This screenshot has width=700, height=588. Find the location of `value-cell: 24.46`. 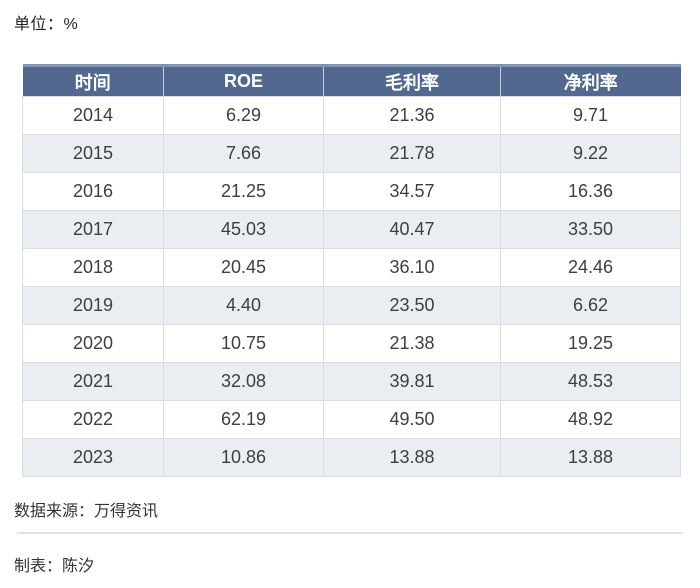

value-cell: 24.46 is located at coordinates (590, 267).